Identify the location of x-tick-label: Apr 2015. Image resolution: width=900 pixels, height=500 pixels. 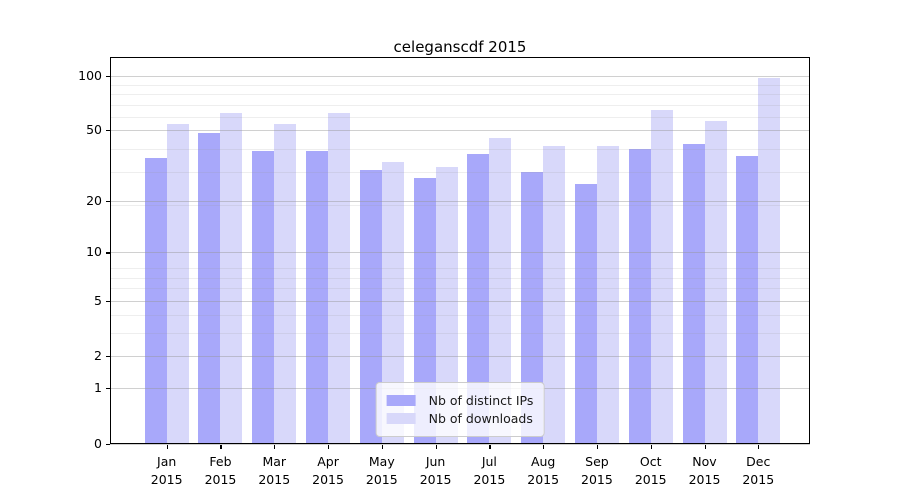
(328, 471).